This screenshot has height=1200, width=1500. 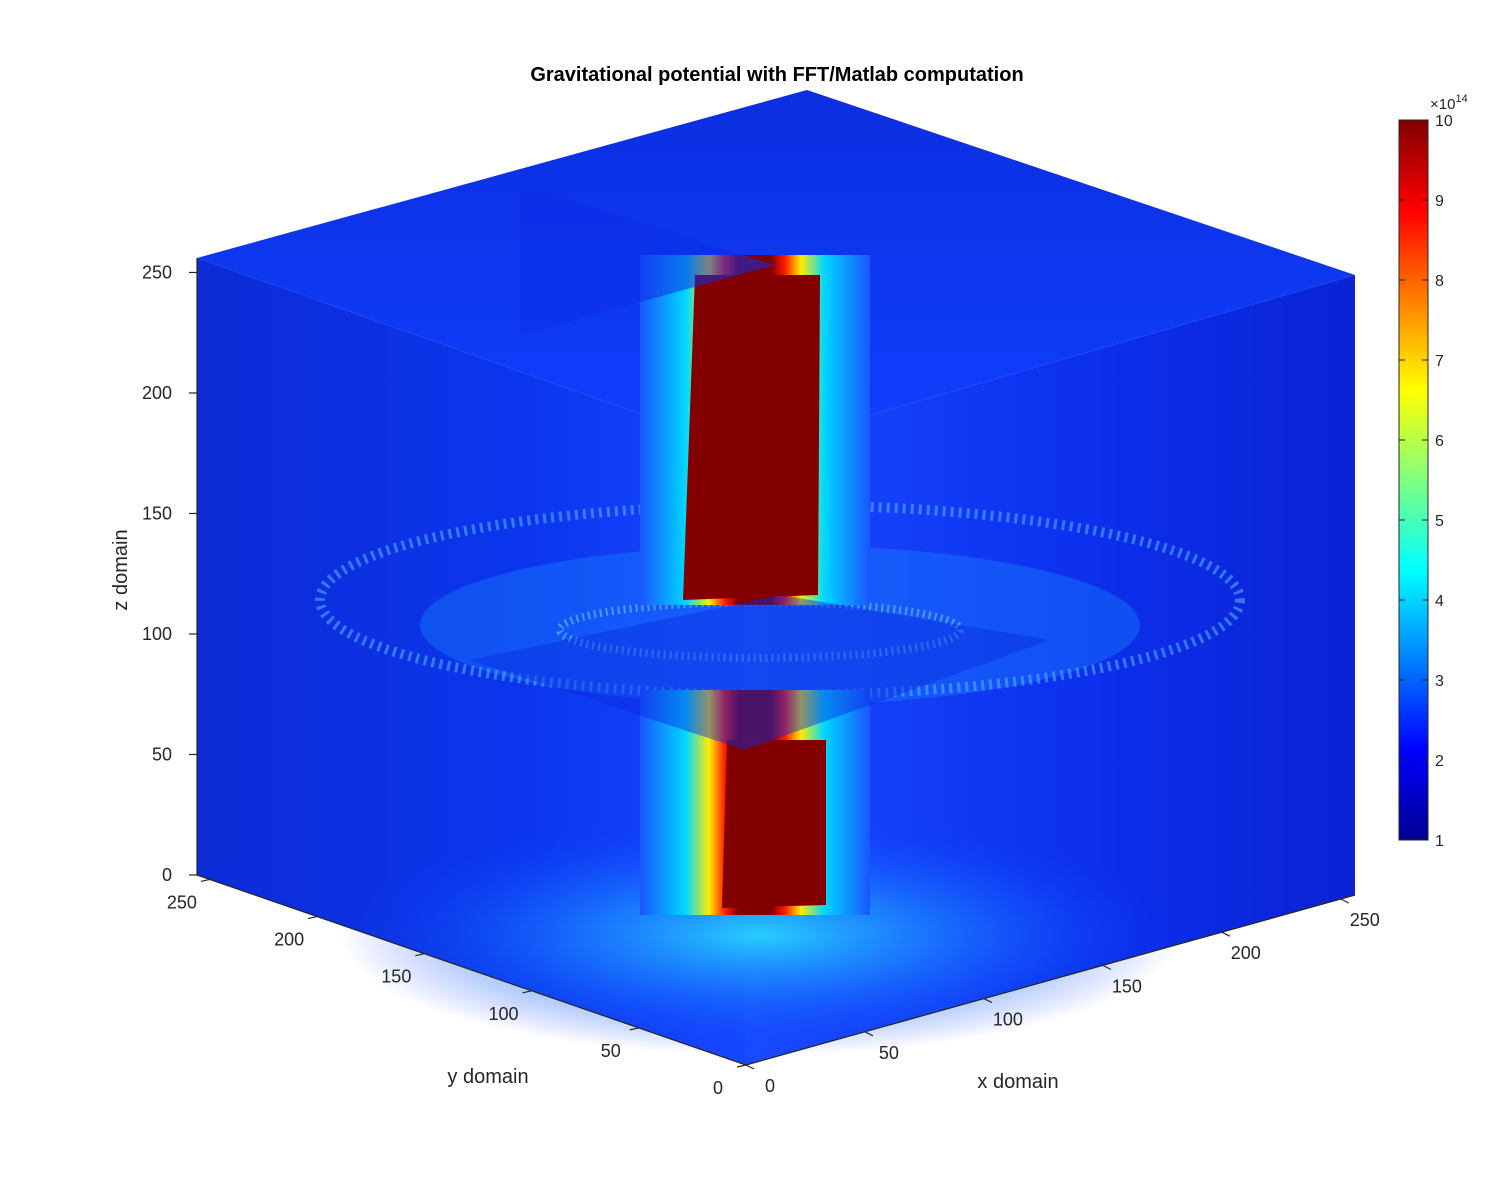 I want to click on lower-column-core, so click(x=774, y=824).